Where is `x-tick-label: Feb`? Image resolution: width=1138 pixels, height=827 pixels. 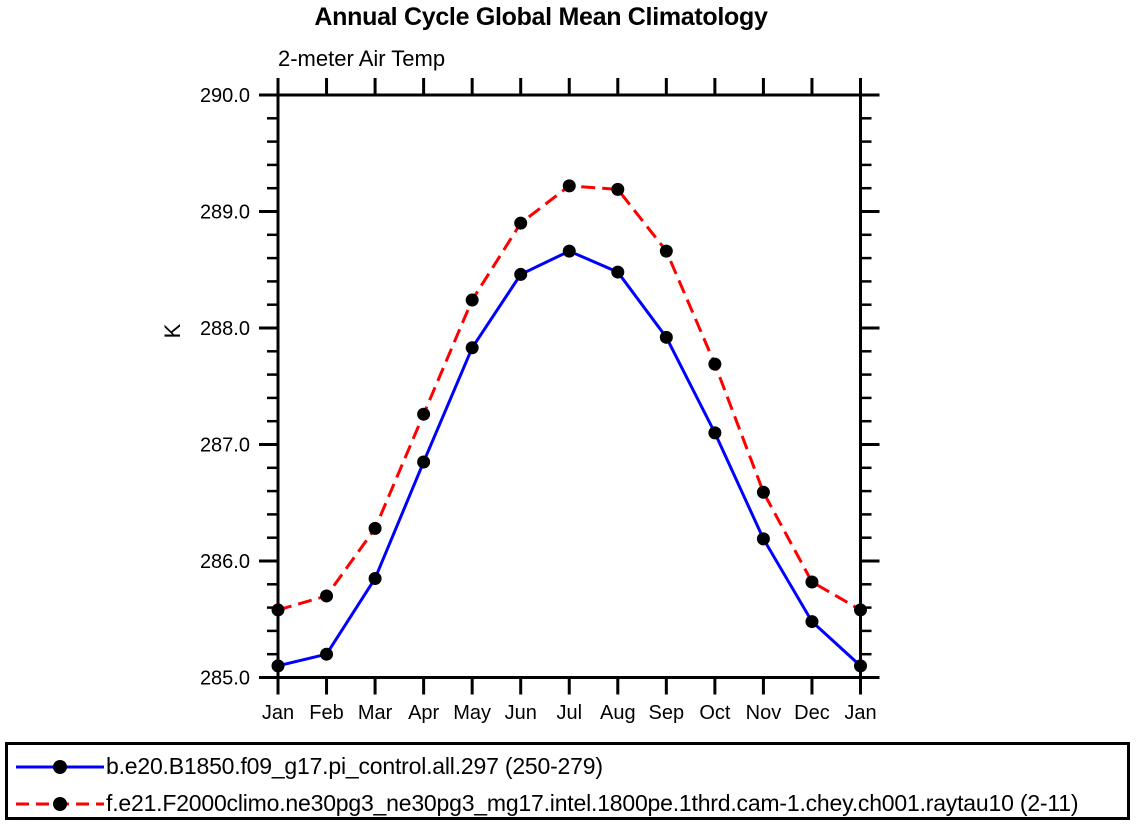
x-tick-label: Feb is located at coordinates (326, 713).